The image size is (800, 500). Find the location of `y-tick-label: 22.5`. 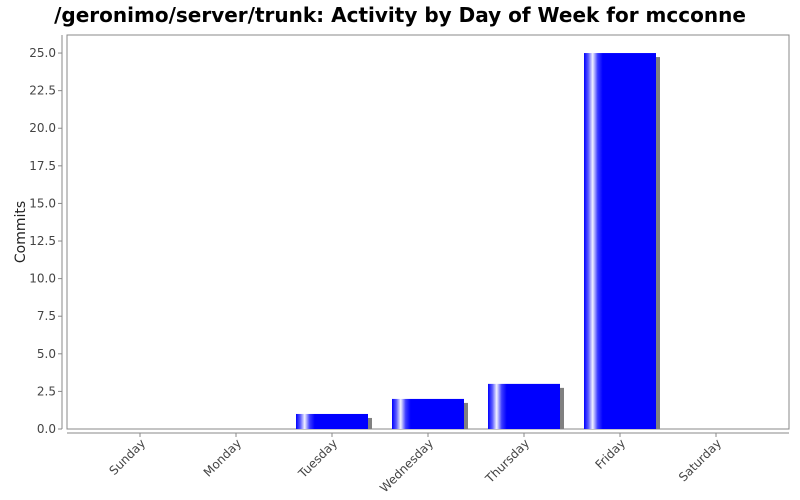

y-tick-label: 22.5 is located at coordinates (42, 91).